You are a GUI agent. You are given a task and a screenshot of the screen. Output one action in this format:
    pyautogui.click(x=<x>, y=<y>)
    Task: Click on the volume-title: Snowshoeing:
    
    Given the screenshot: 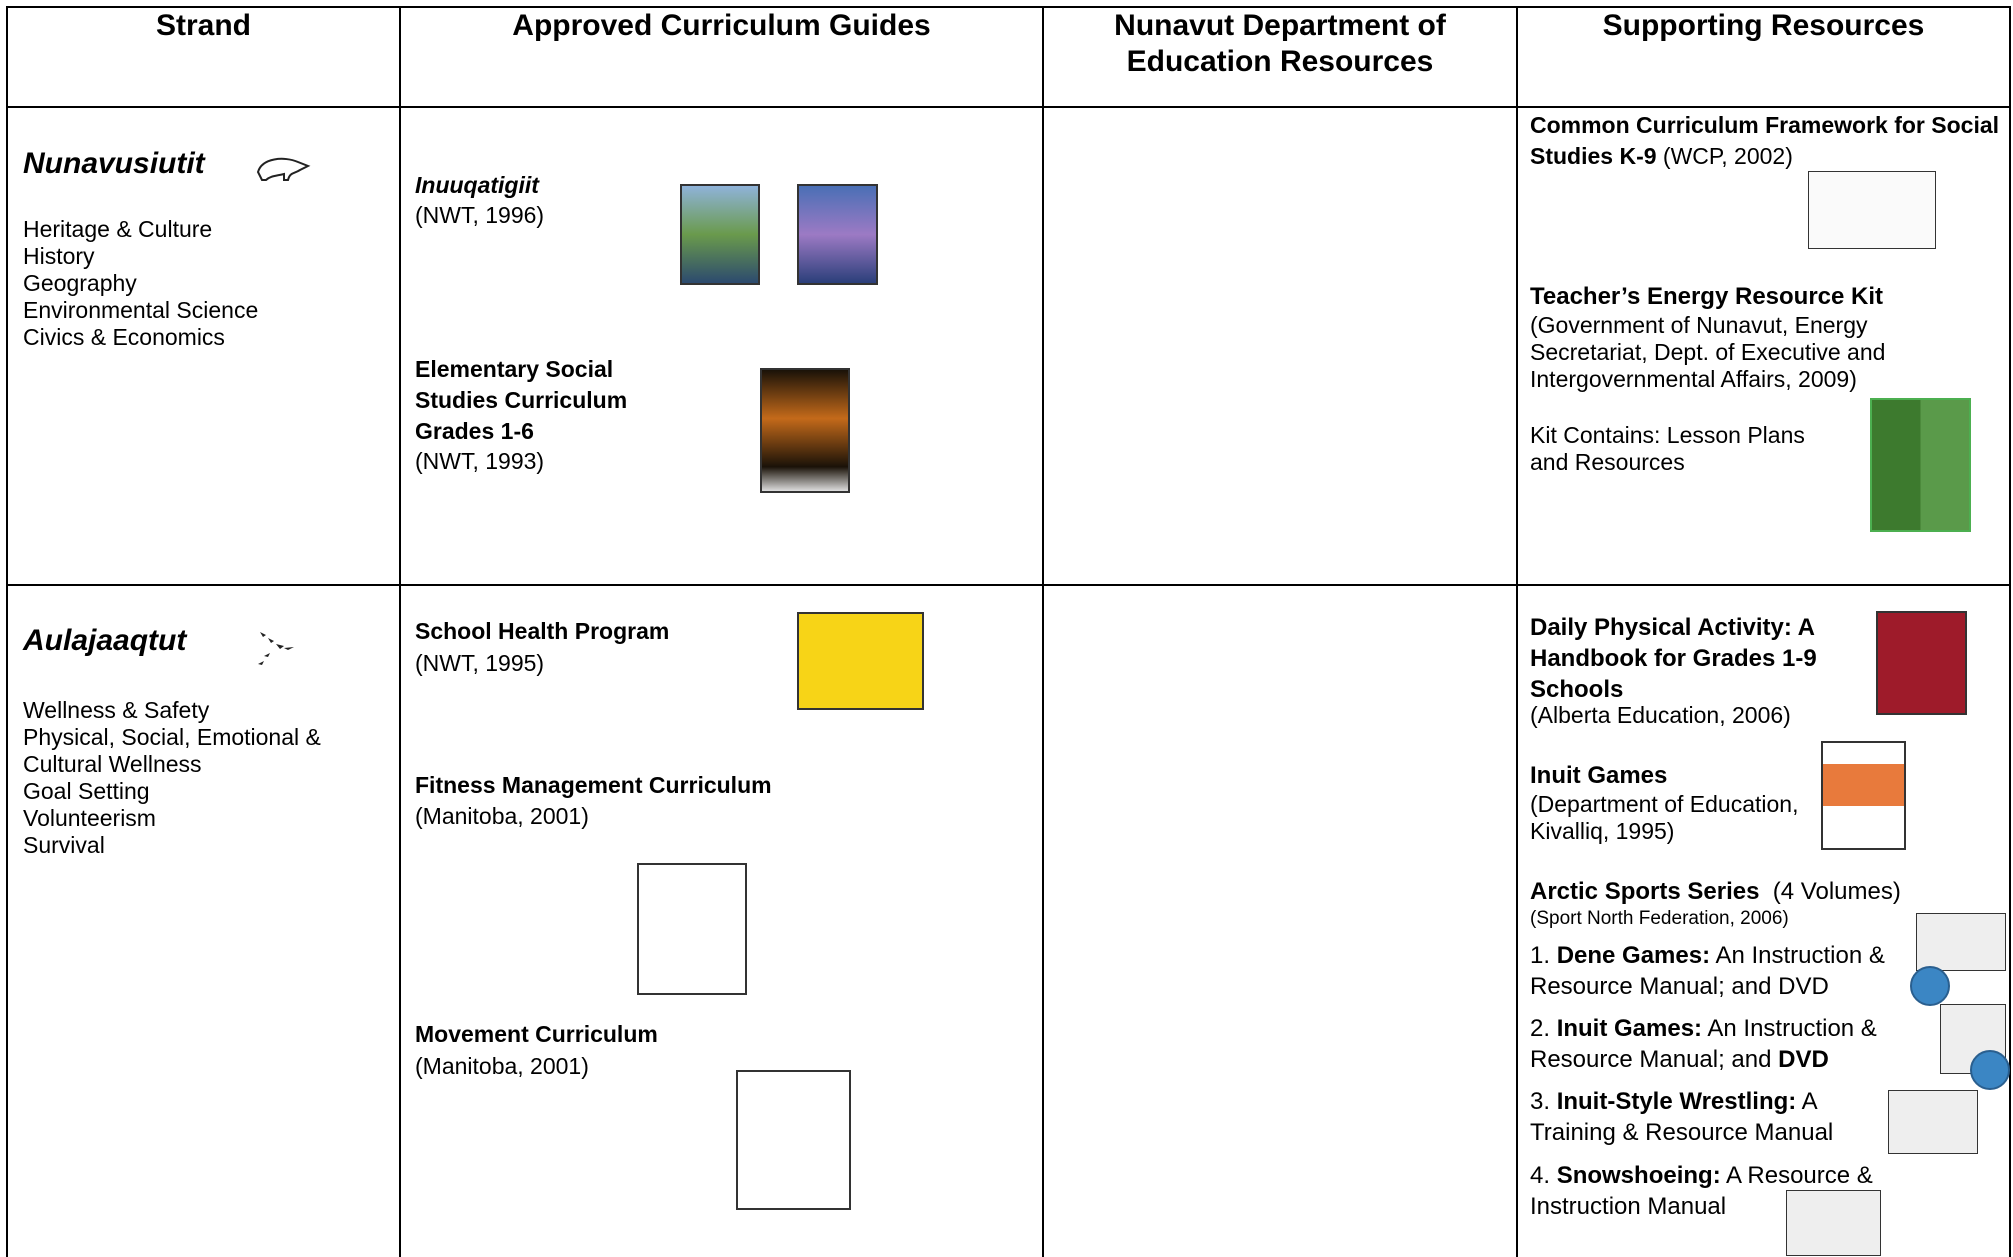 What is the action you would take?
    pyautogui.click(x=1638, y=1175)
    